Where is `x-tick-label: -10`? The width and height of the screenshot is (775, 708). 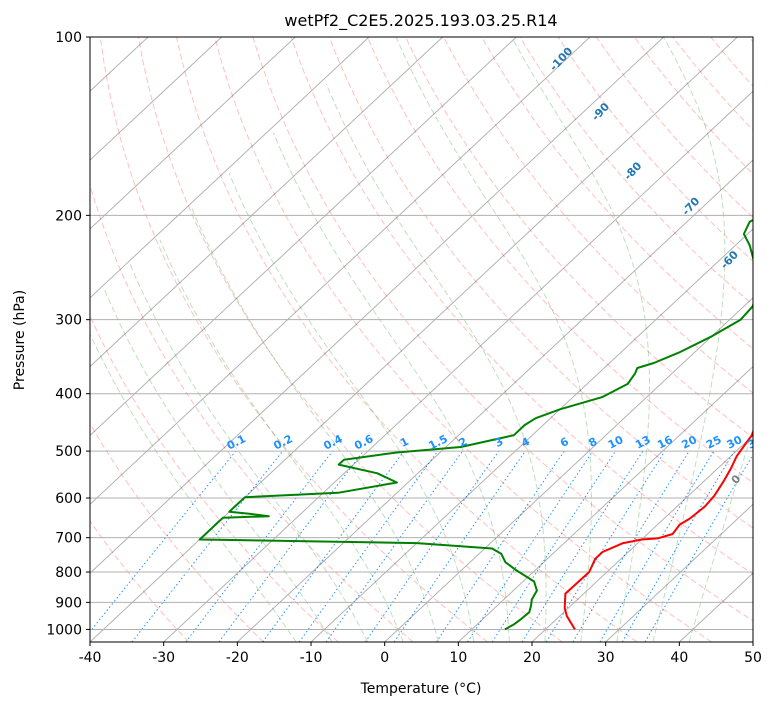
x-tick-label: -10 is located at coordinates (311, 658).